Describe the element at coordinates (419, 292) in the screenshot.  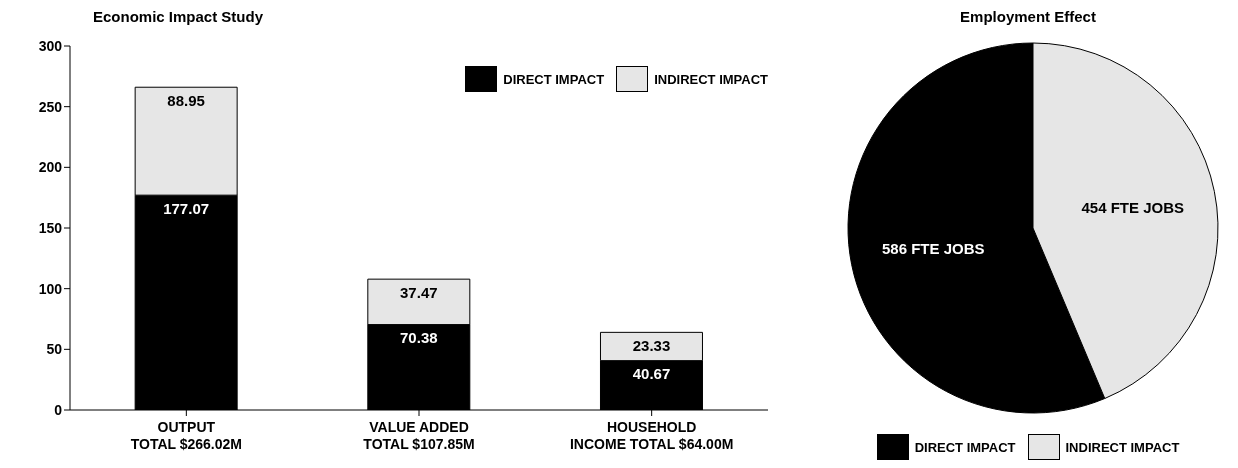
I see `data-label: 37.47` at that location.